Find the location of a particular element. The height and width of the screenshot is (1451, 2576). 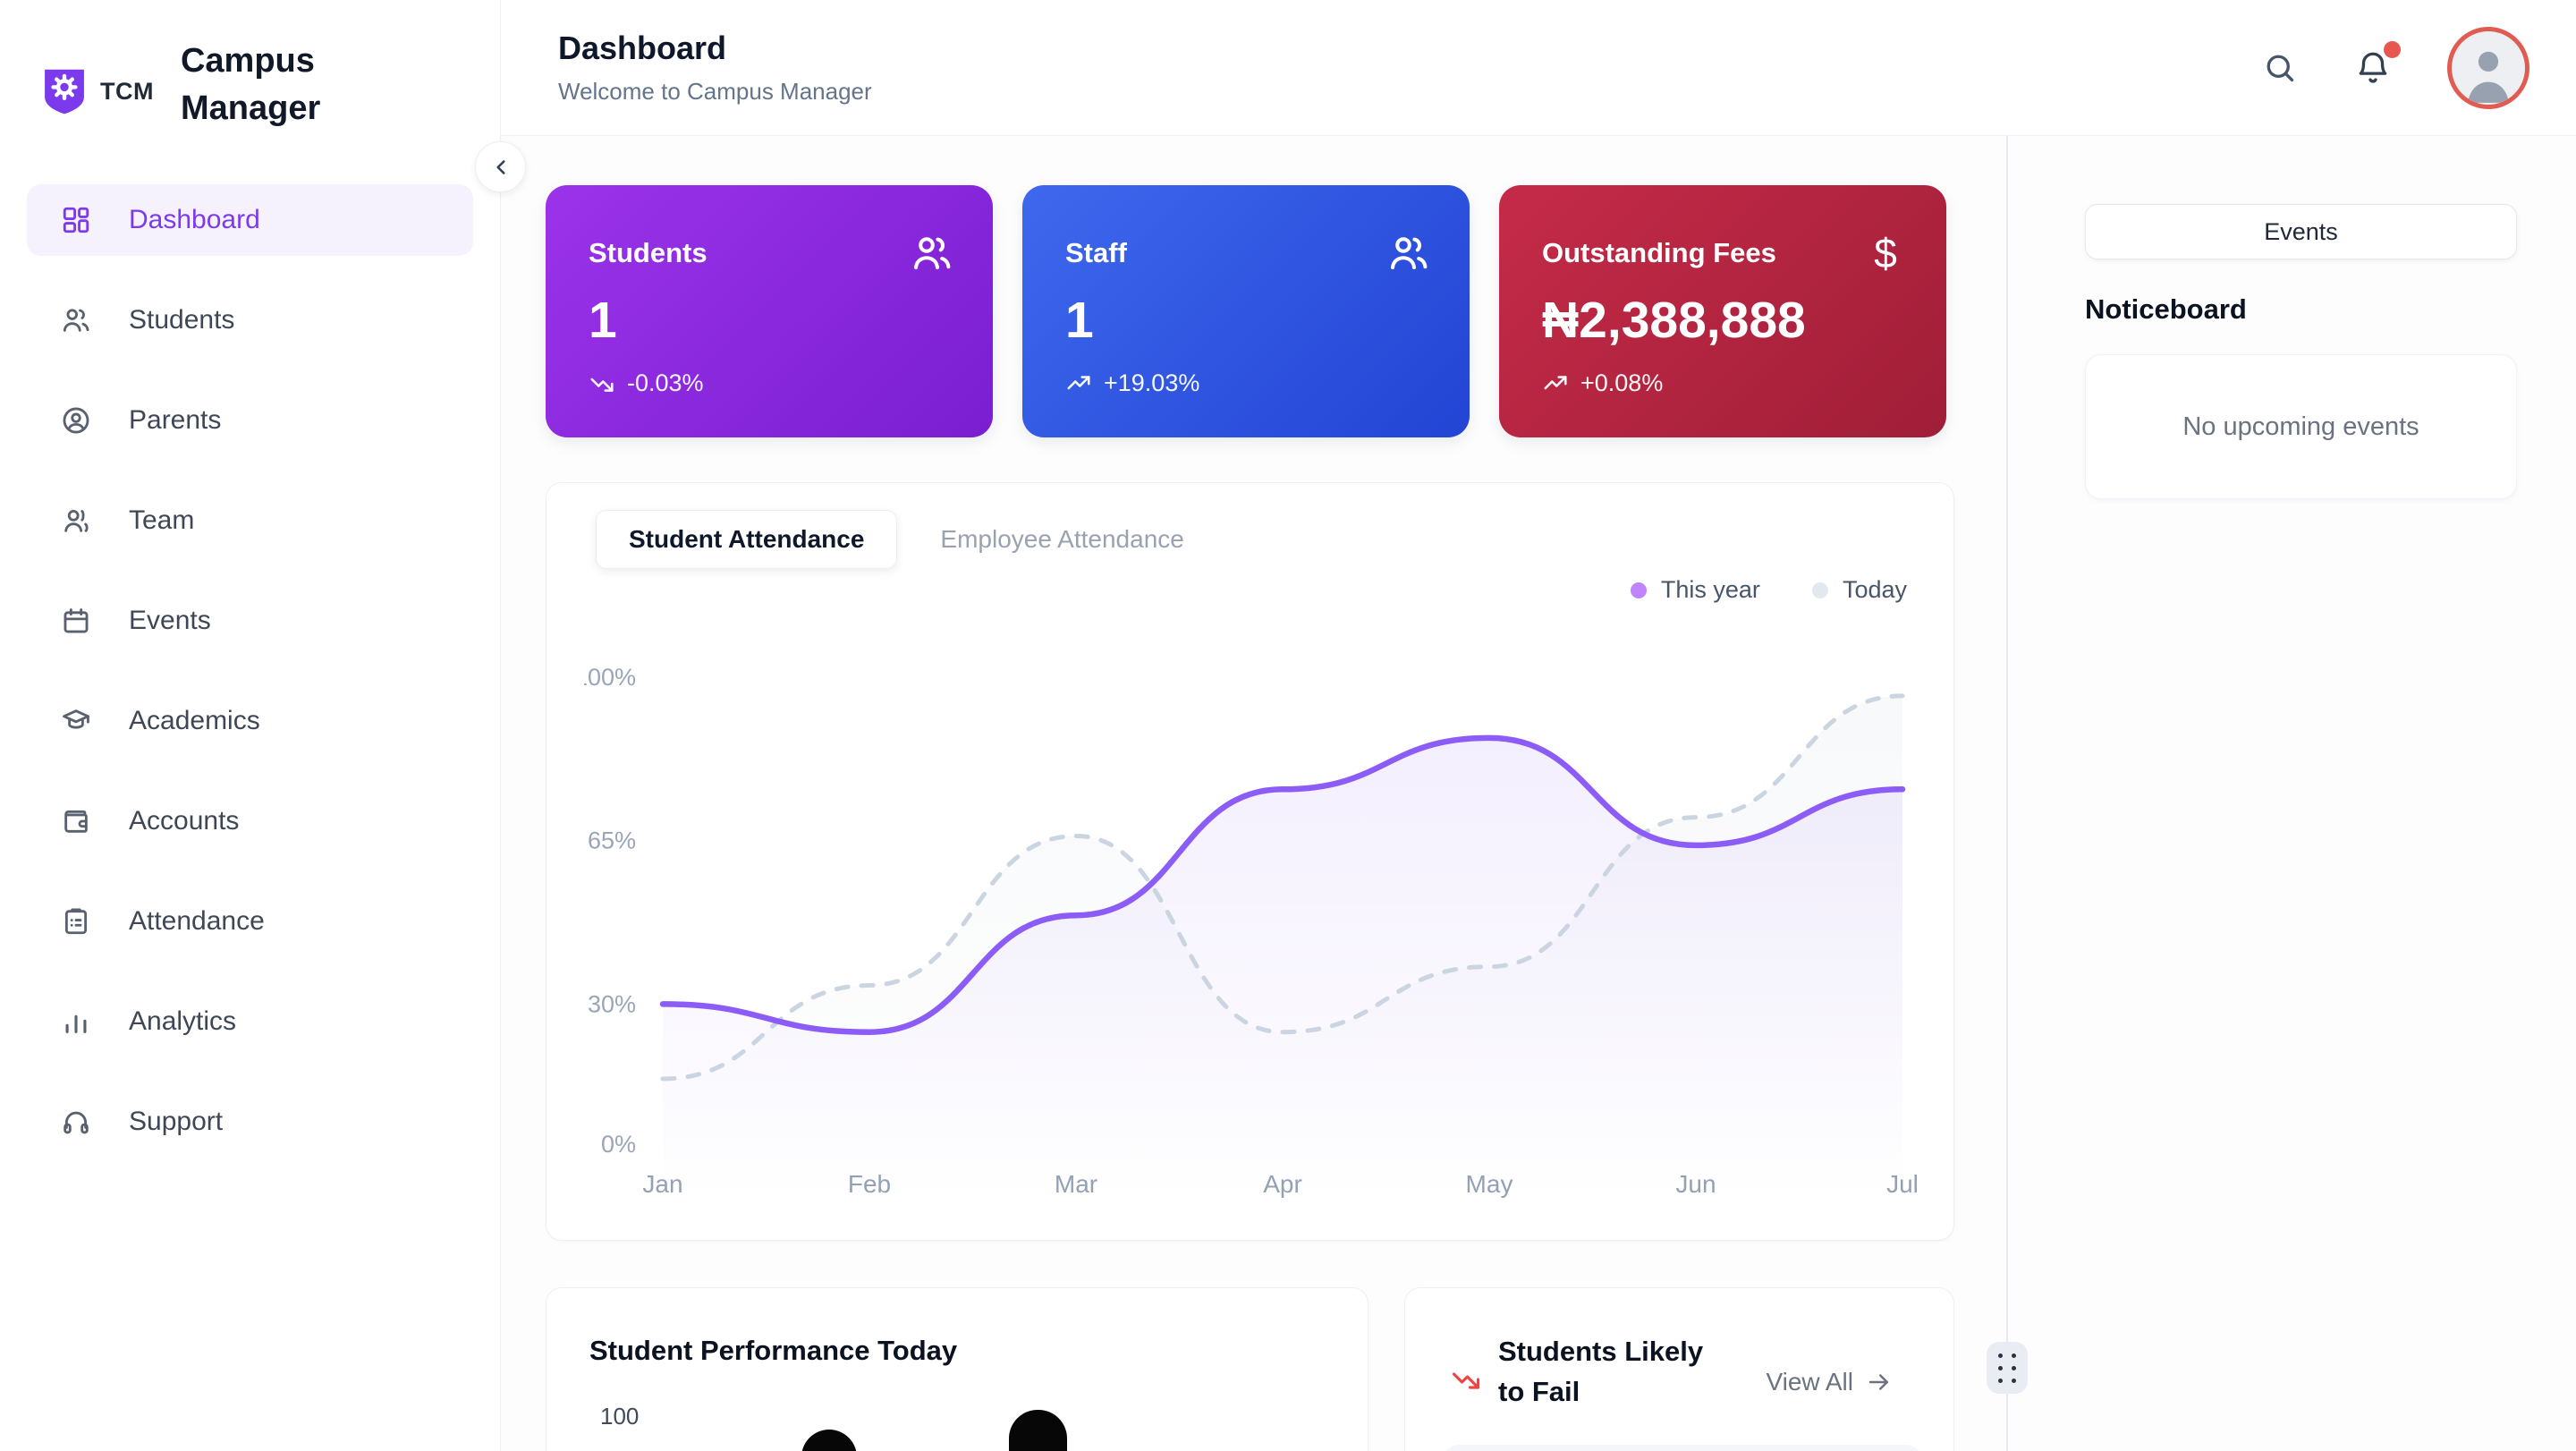

students-likely-to-fail-card: Students Likely to Fail View All is located at coordinates (1679, 1369).